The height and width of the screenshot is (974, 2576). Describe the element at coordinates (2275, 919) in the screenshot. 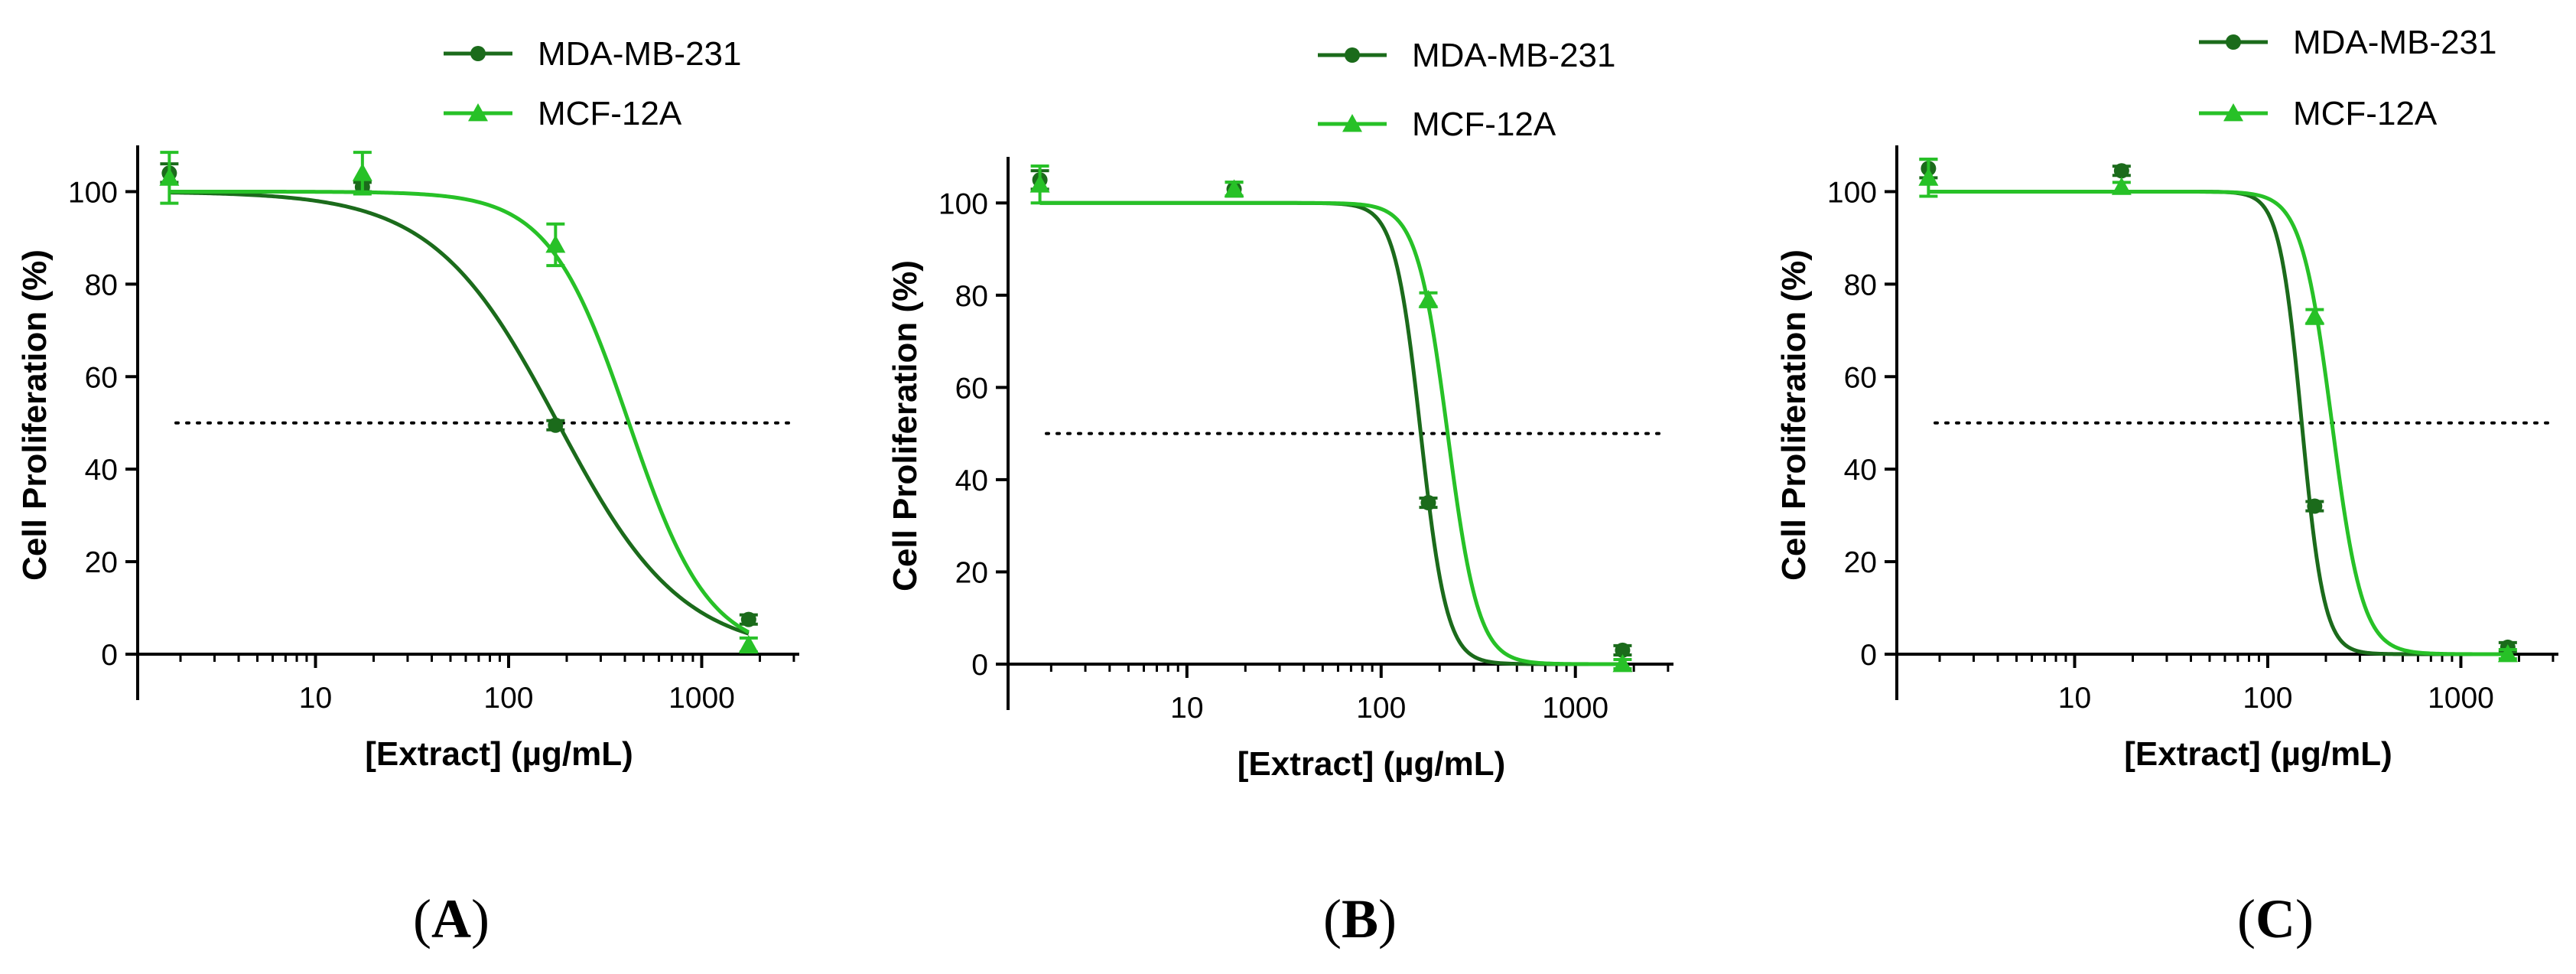

I see `panel-label: (C)` at that location.